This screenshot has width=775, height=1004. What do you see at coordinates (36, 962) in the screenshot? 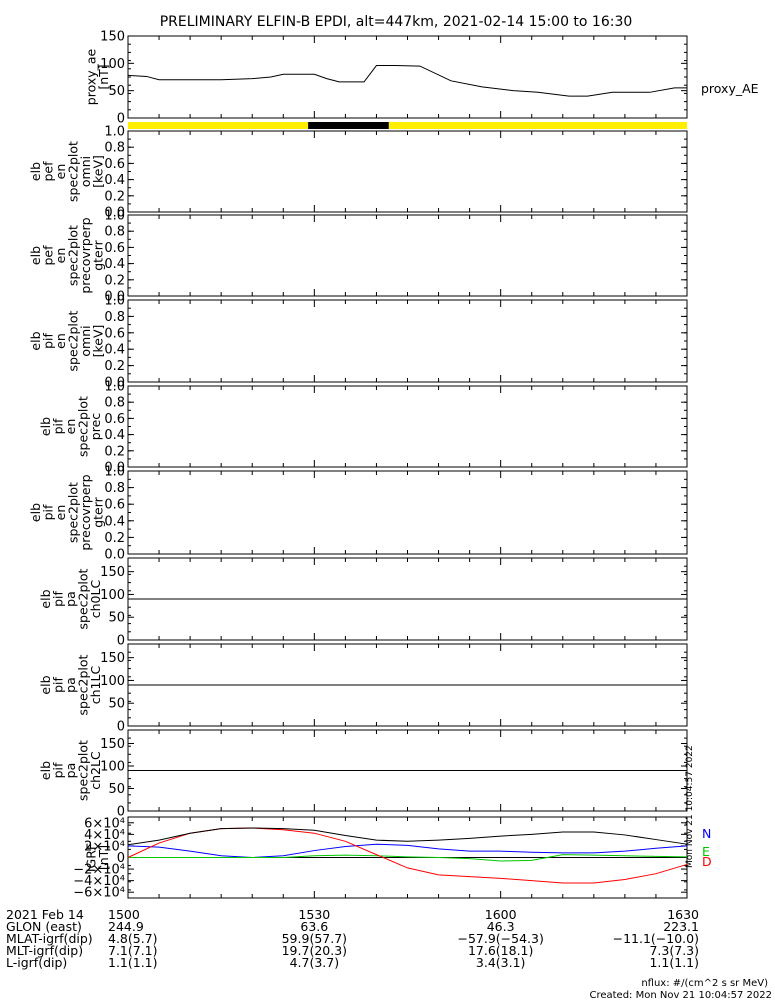
I see `axis-row-label: L-igrf(dip)` at bounding box center [36, 962].